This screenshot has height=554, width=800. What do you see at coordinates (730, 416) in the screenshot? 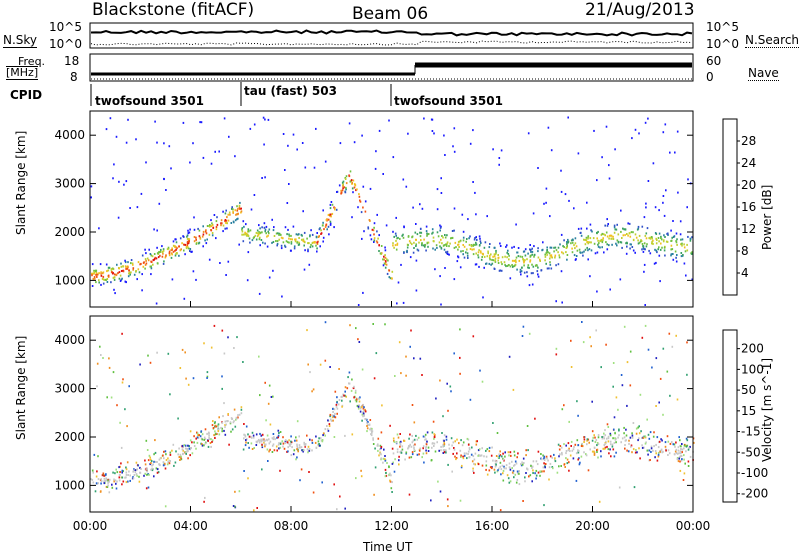
I see `colorbar-frame` at bounding box center [730, 416].